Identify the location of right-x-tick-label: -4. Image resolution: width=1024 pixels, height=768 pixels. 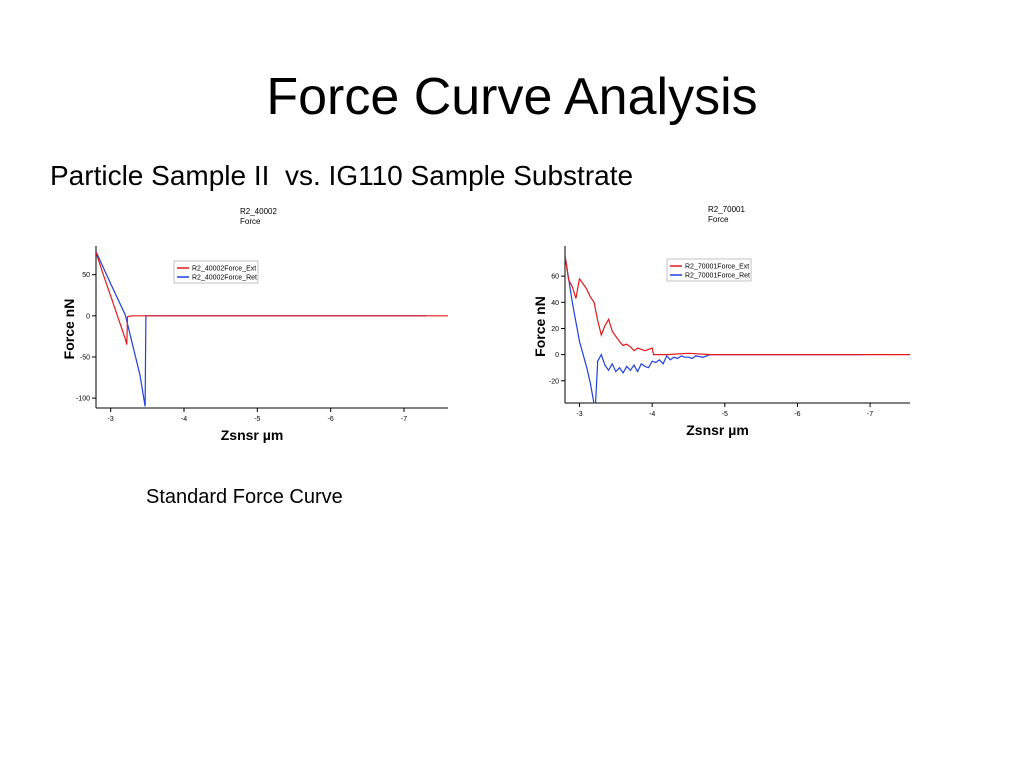
(652, 414).